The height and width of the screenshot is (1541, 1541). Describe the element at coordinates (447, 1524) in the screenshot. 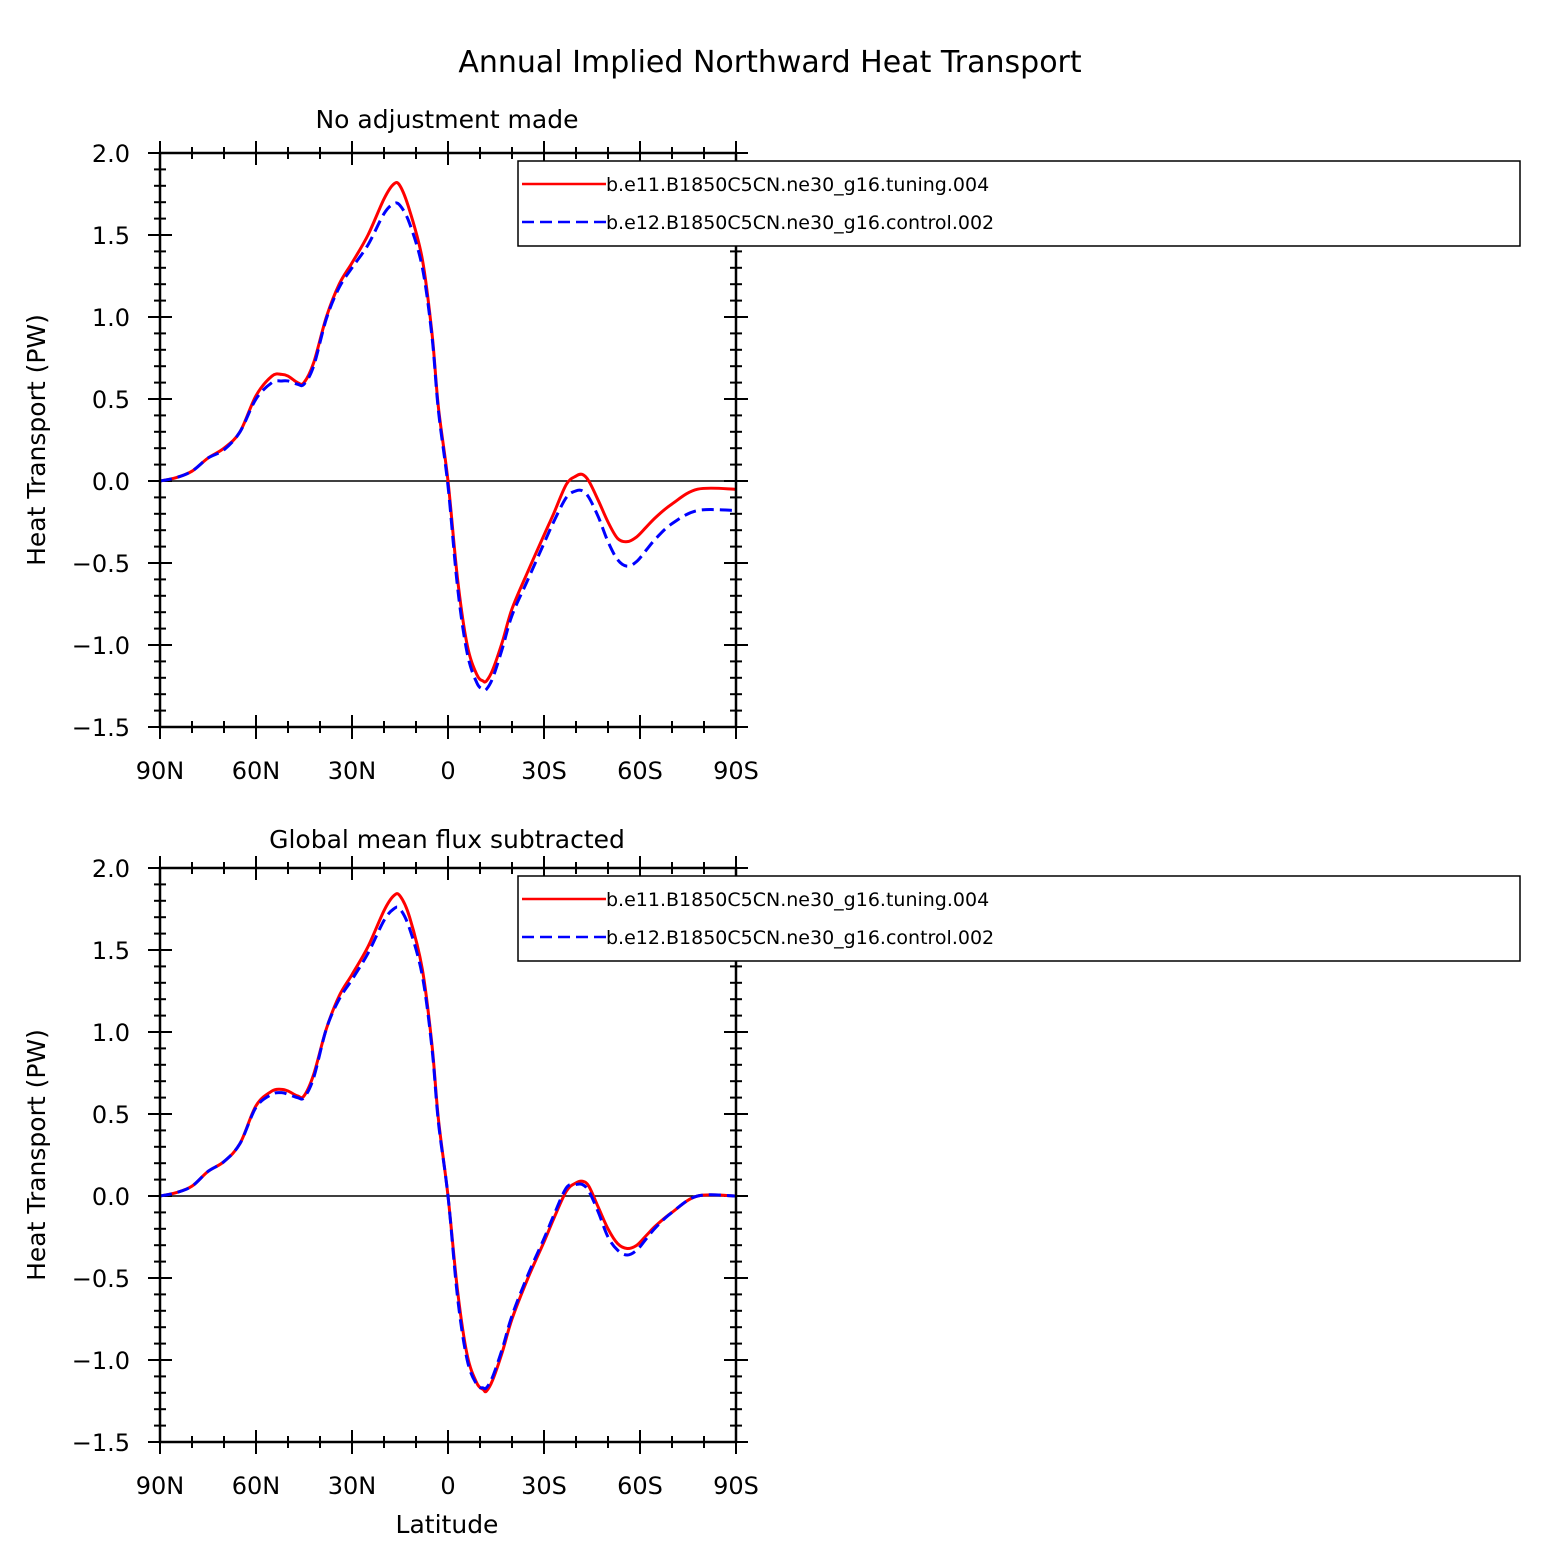

I see `x-axis-label: Latitude` at that location.